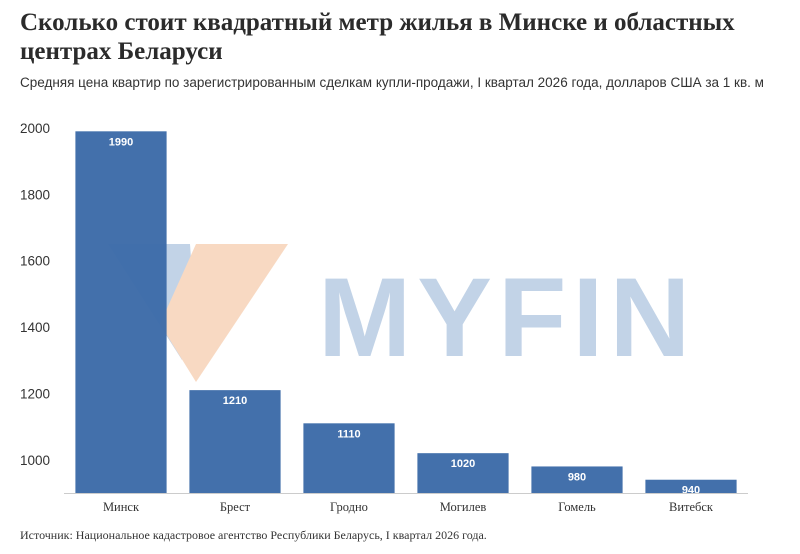 This screenshot has height=554, width=800. Describe the element at coordinates (121, 142) in the screenshot. I see `data-label: 1990` at that location.